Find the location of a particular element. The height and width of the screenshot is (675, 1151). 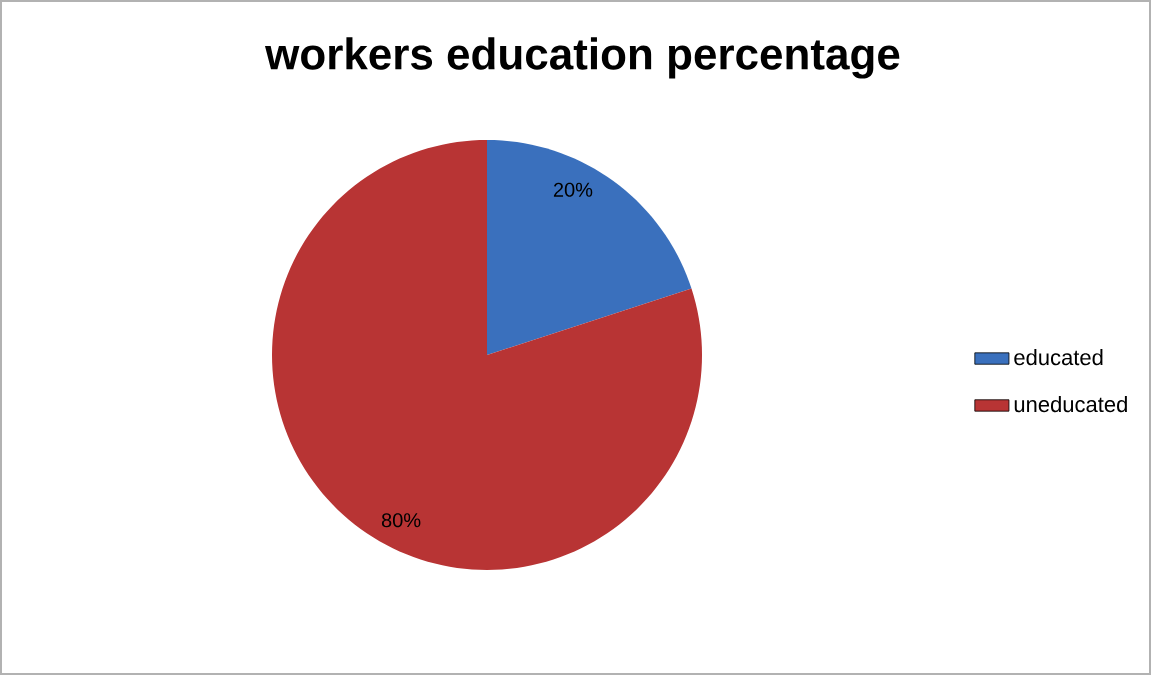

legend-label: uneducated is located at coordinates (1070, 404).